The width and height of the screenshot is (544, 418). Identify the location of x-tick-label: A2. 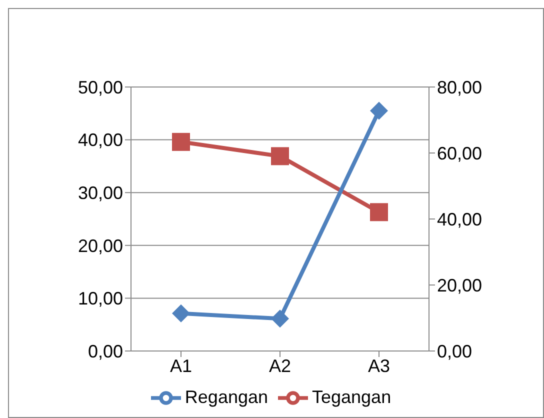
(280, 366).